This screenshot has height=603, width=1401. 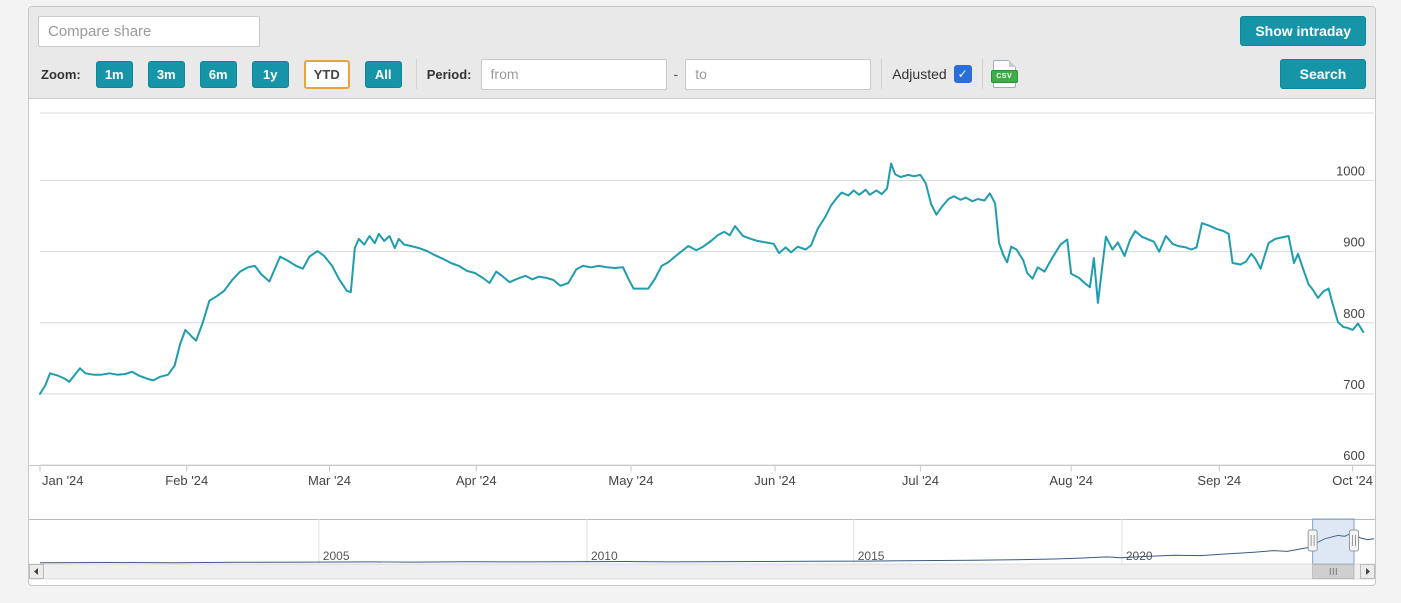 What do you see at coordinates (61, 74) in the screenshot?
I see `zoom-label: Zoom:` at bounding box center [61, 74].